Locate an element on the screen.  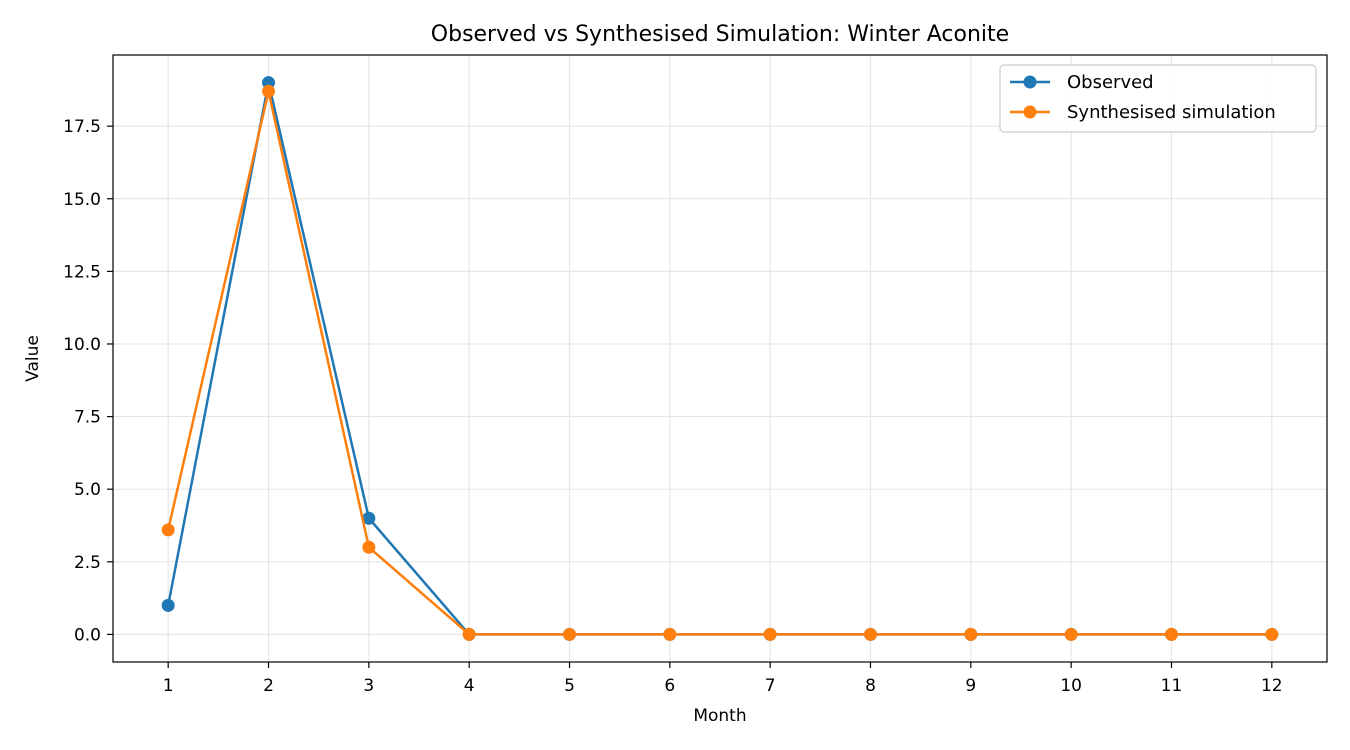
x-tick-label: 3 is located at coordinates (368, 686).